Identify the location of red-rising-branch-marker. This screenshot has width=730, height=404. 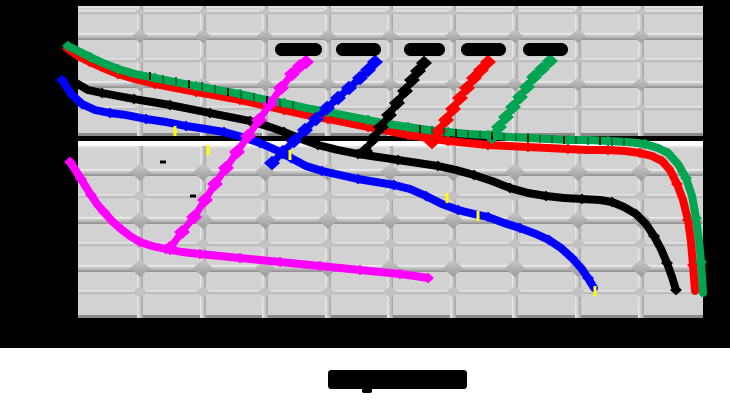
(432, 142).